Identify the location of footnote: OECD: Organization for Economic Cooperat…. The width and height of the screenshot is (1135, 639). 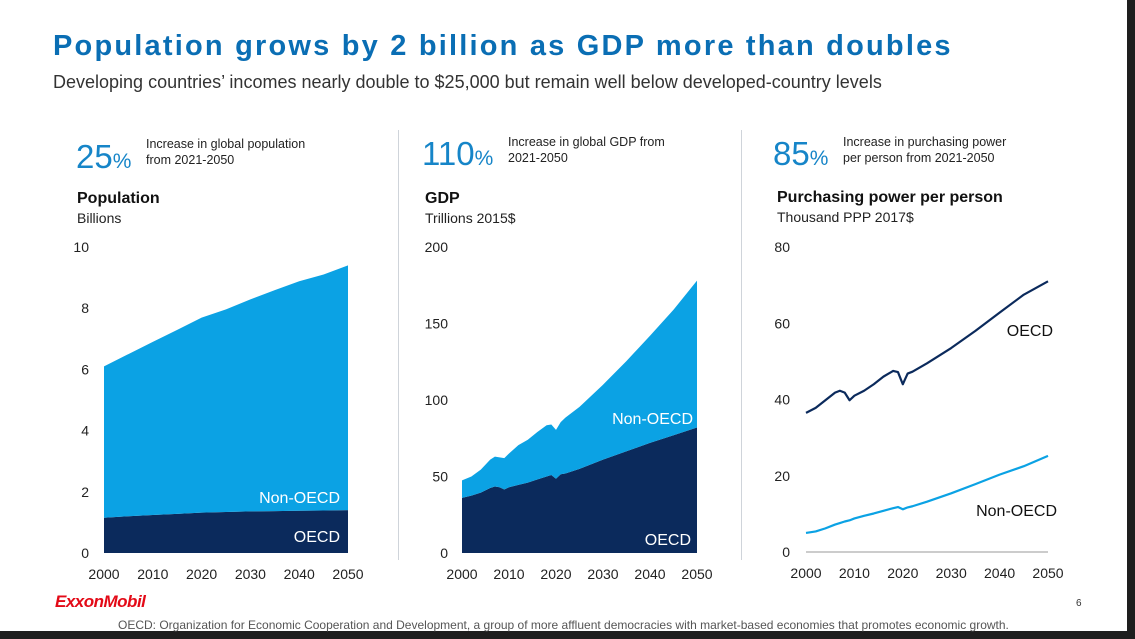
(563, 625).